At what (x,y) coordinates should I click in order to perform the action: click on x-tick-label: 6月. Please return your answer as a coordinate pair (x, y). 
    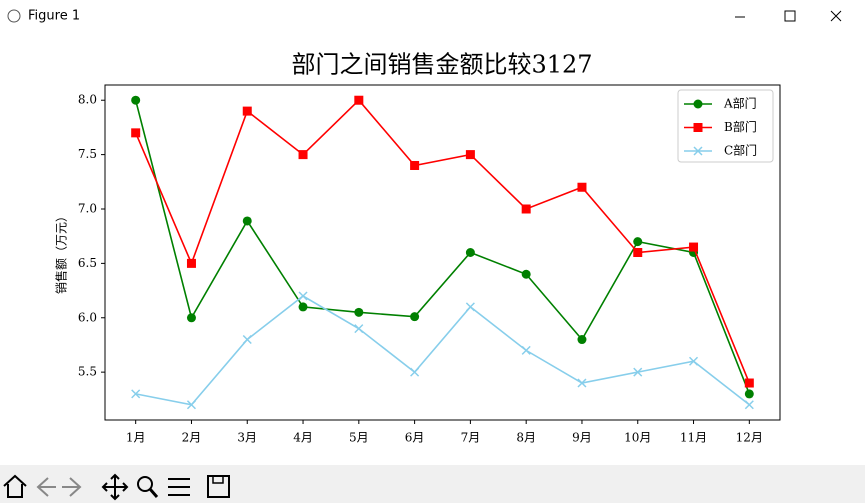
    Looking at the image, I should click on (415, 438).